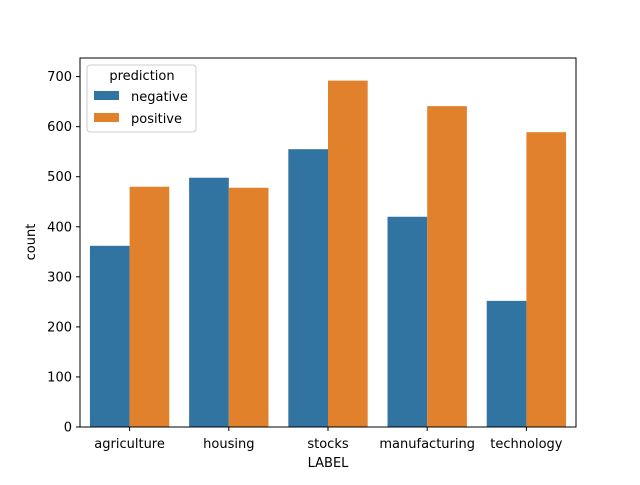 The image size is (640, 485). Describe the element at coordinates (348, 254) in the screenshot. I see `bar-stocks-positive` at that location.